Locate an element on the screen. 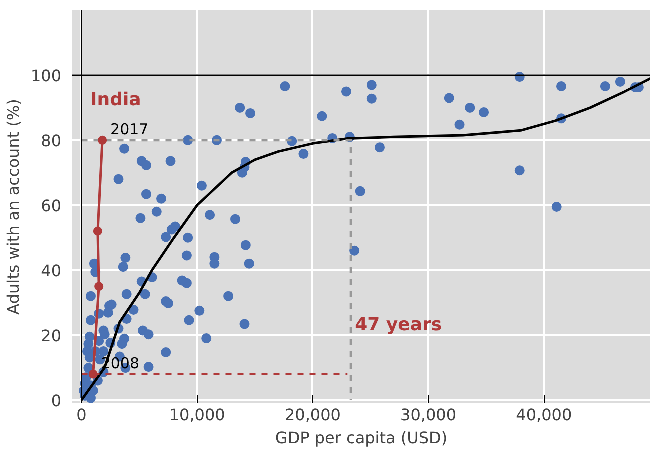  y-tick-label: 40 is located at coordinates (51, 270).